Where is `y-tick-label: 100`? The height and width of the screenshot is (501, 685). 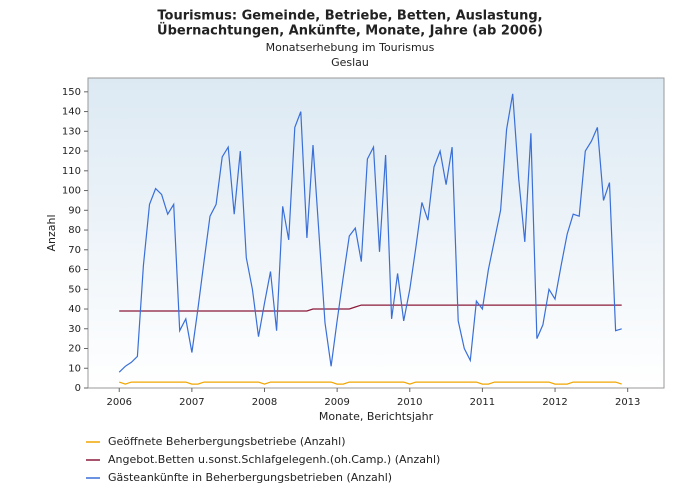 y-tick-label: 100 is located at coordinates (71, 191).